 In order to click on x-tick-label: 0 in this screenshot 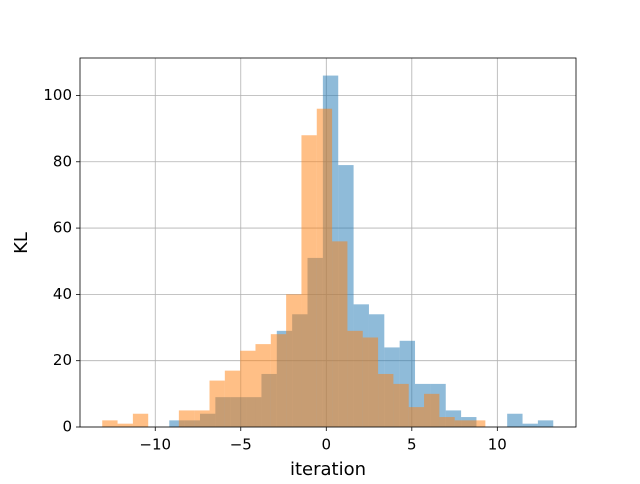, I will do `click(327, 445)`.